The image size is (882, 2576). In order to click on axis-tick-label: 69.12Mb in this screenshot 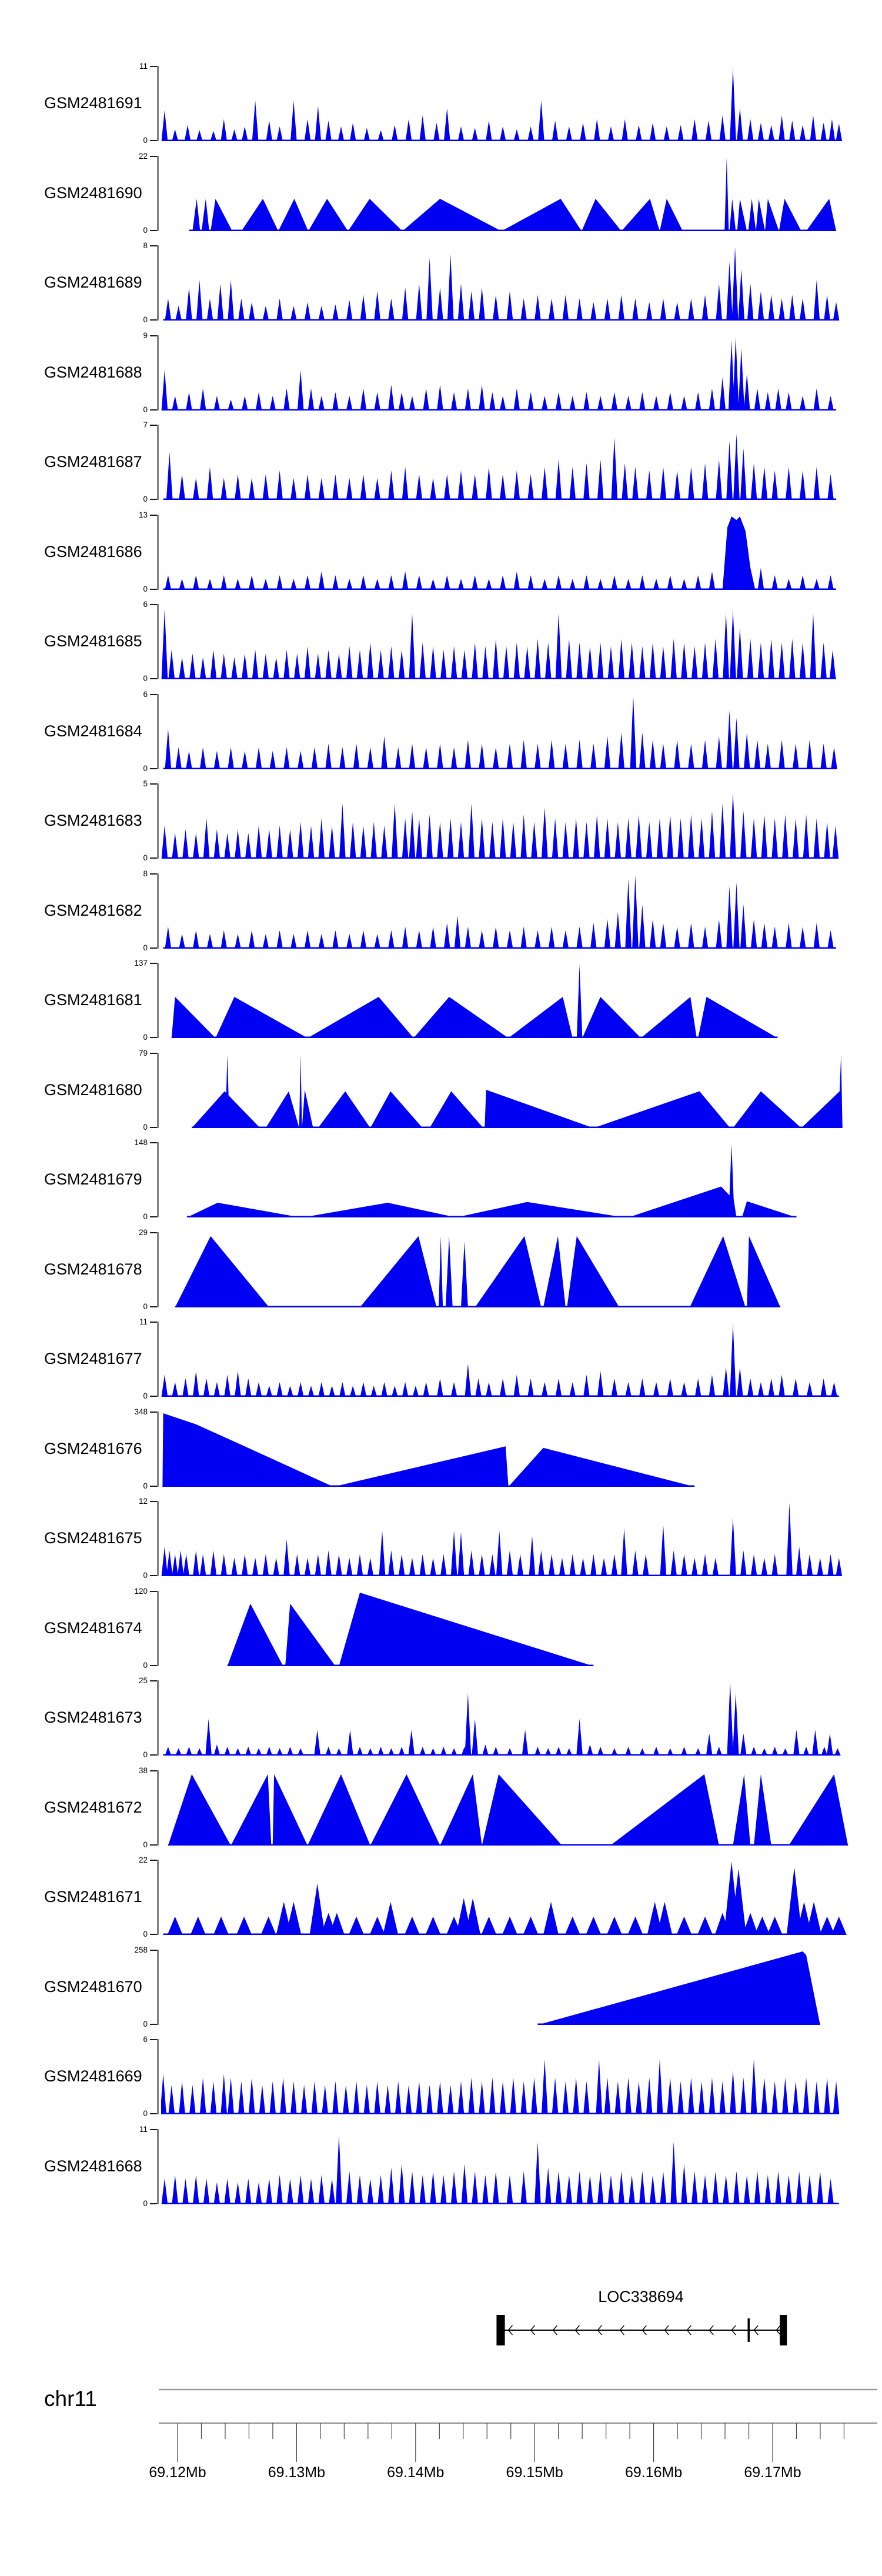, I will do `click(177, 2472)`.